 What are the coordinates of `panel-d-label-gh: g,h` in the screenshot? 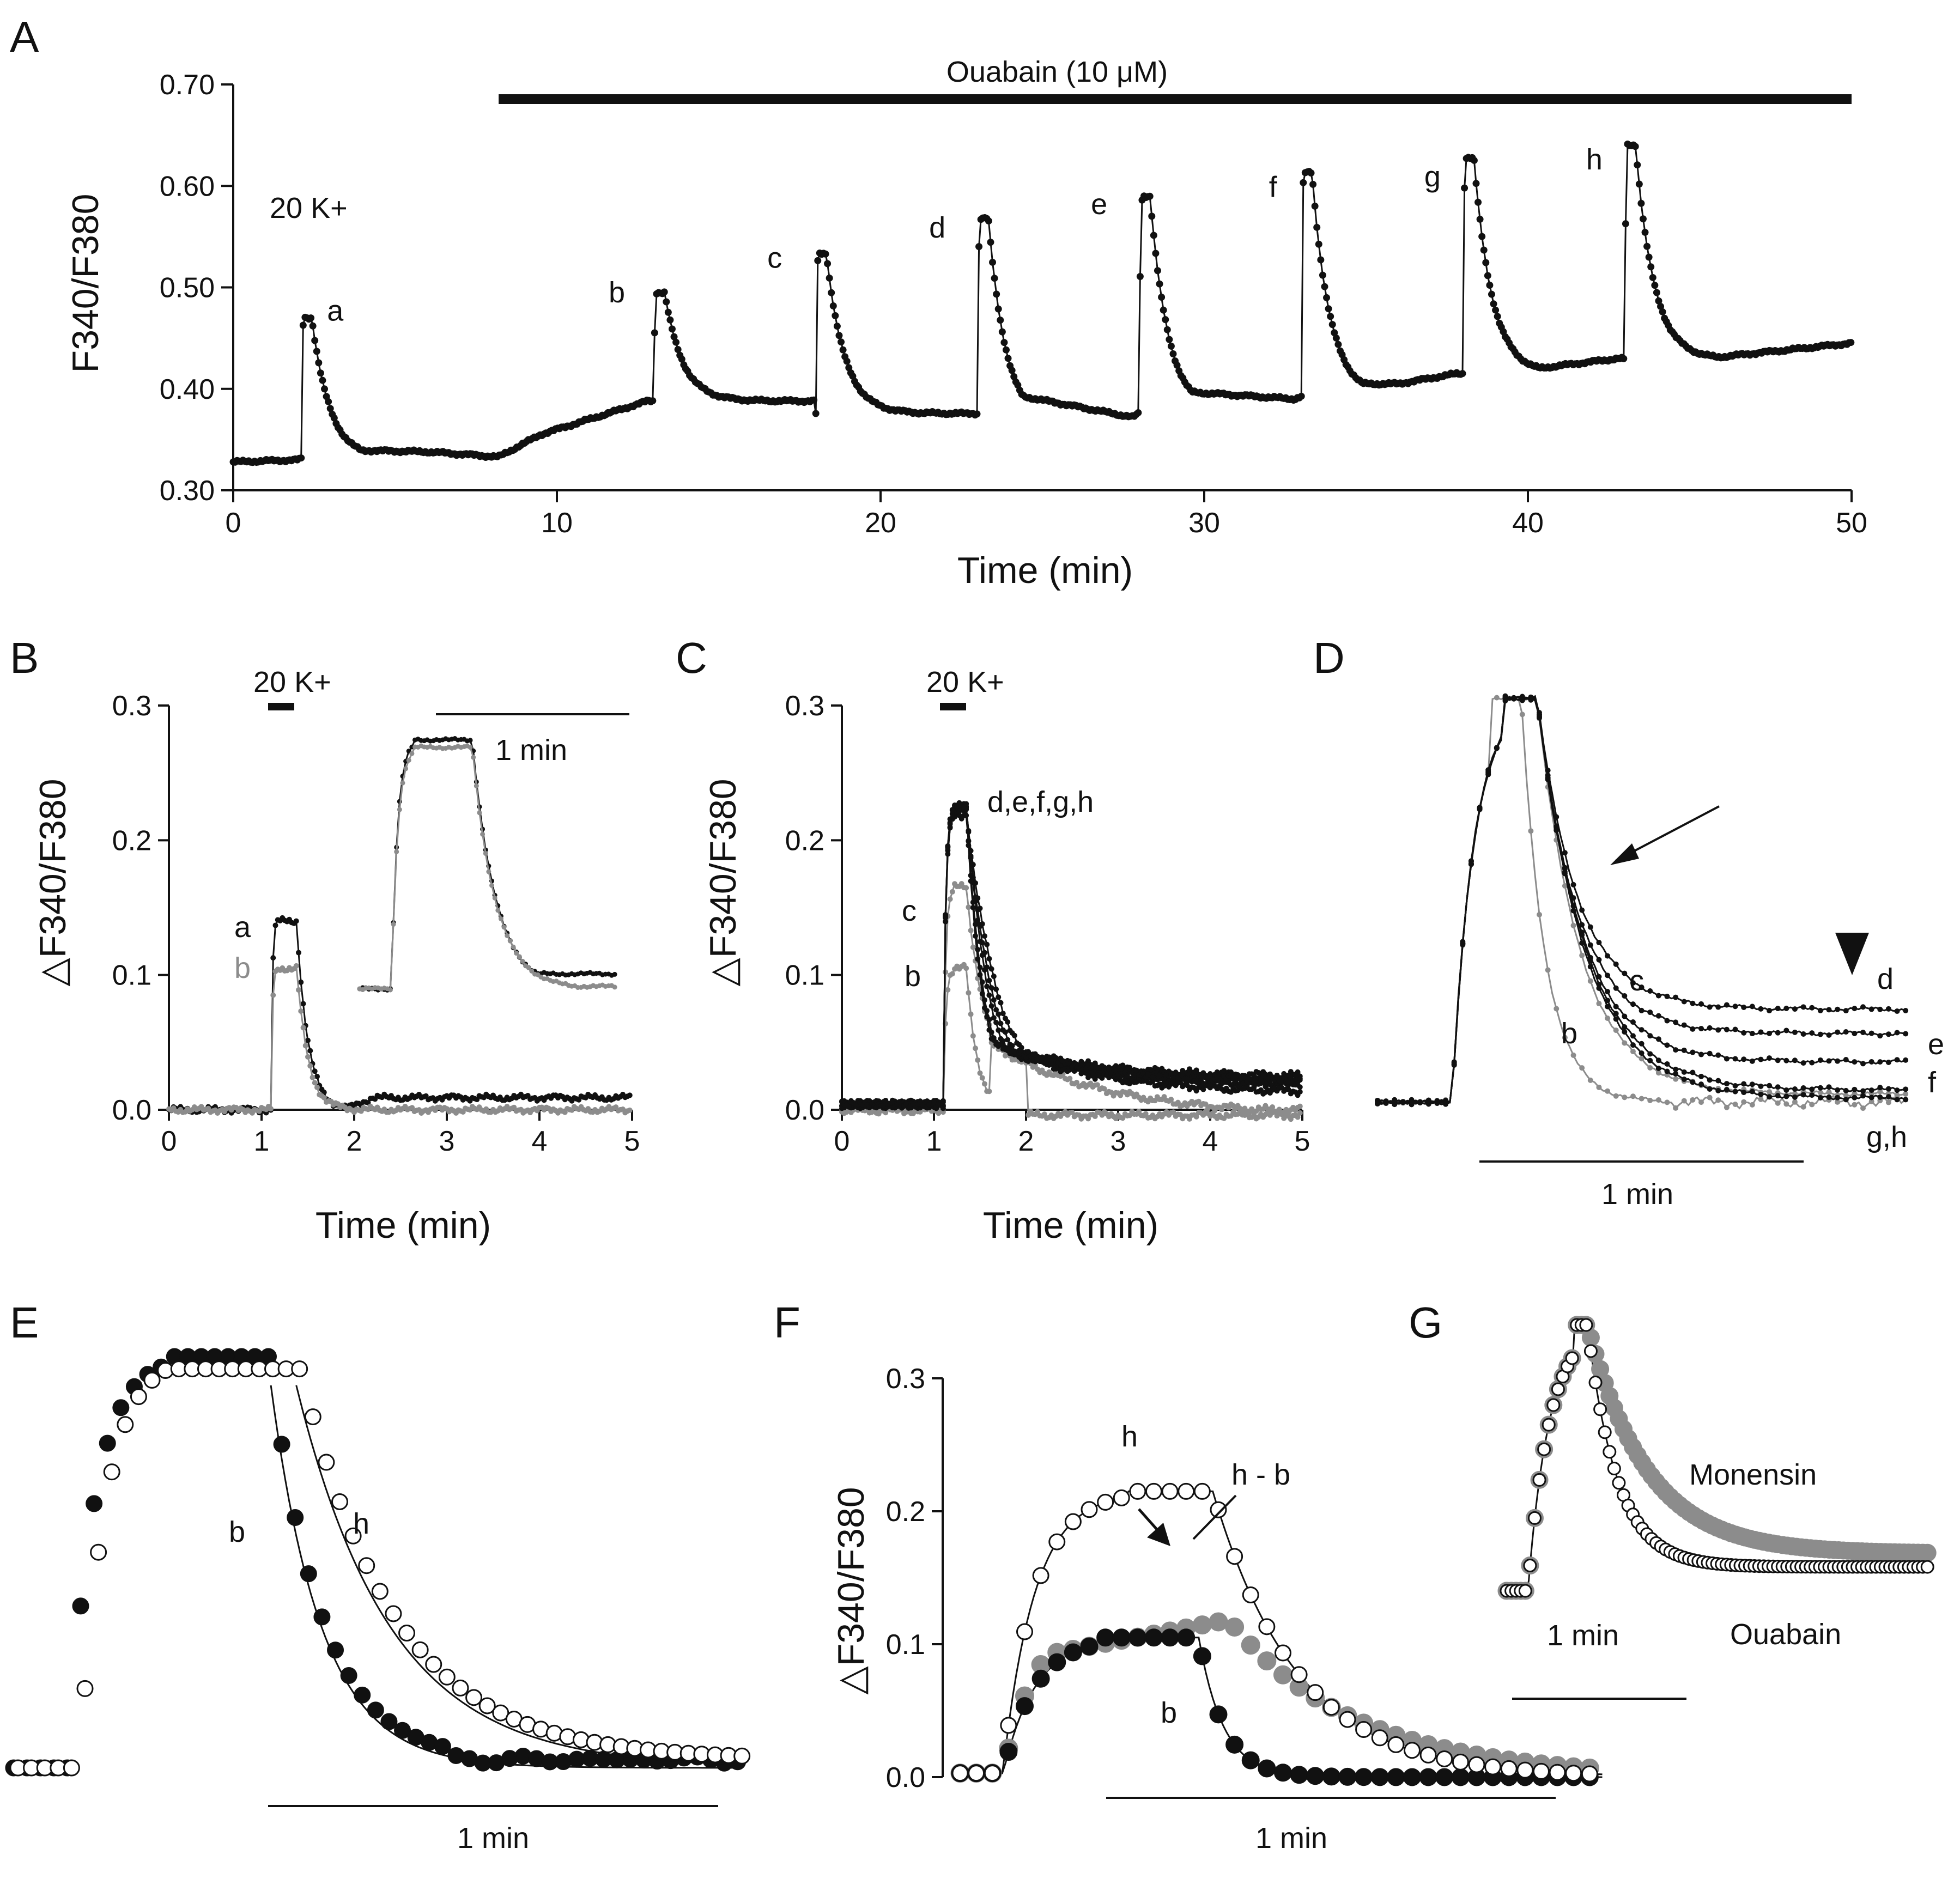 It's located at (1886, 1137).